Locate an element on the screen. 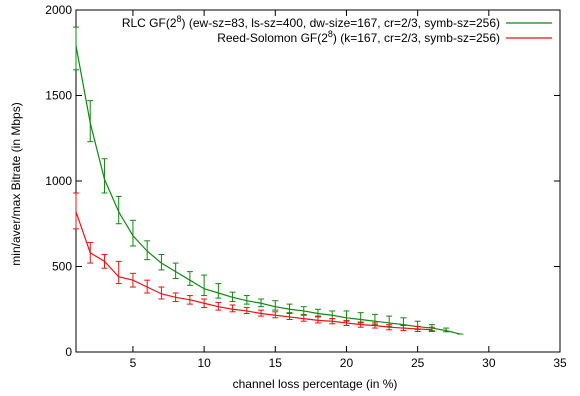 This screenshot has height=396, width=580. x-tick-label: 20 is located at coordinates (347, 363).